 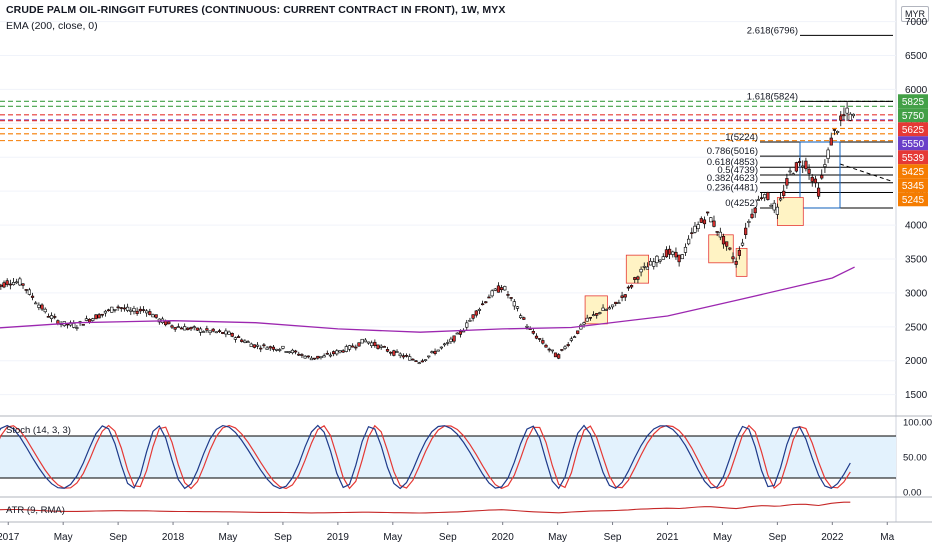 What do you see at coordinates (694, 261) in the screenshot?
I see `pattern-boxes` at bounding box center [694, 261].